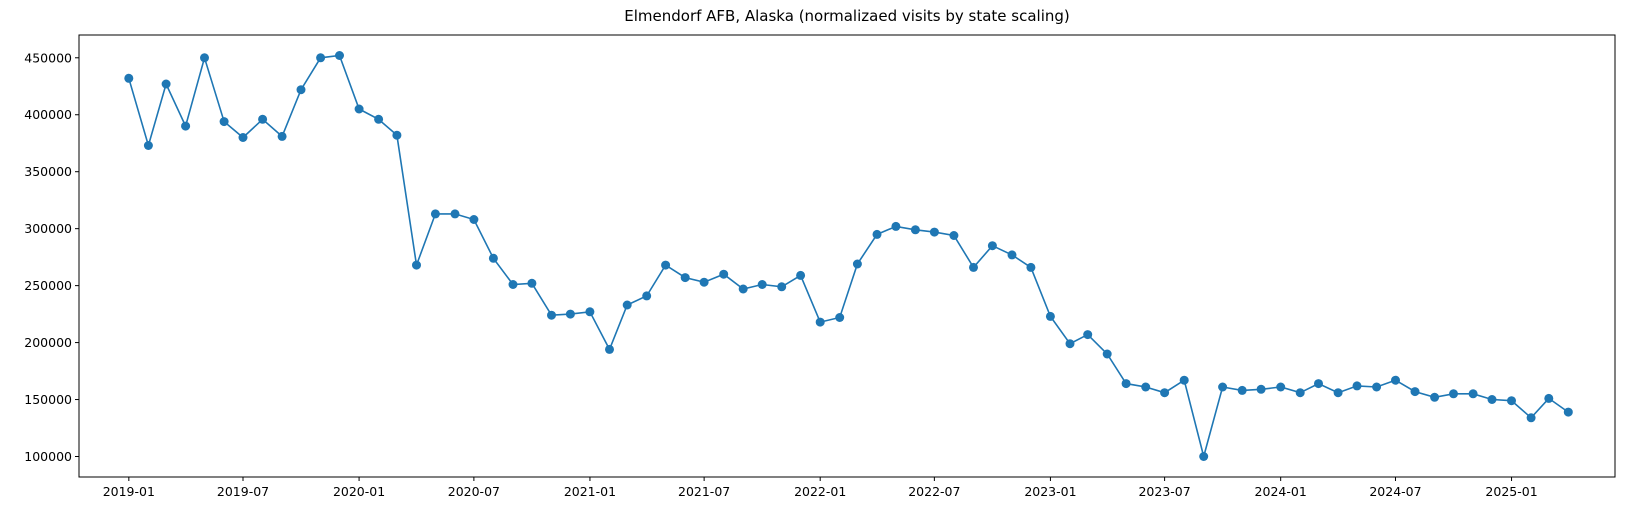  I want to click on x-tick-label: 2021-07, so click(704, 491).